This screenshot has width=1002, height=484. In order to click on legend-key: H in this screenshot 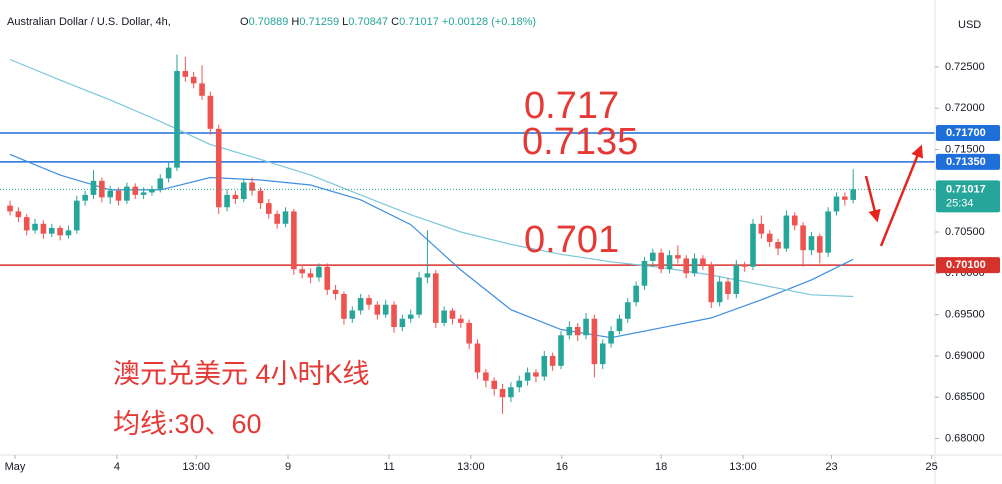, I will do `click(295, 22)`.